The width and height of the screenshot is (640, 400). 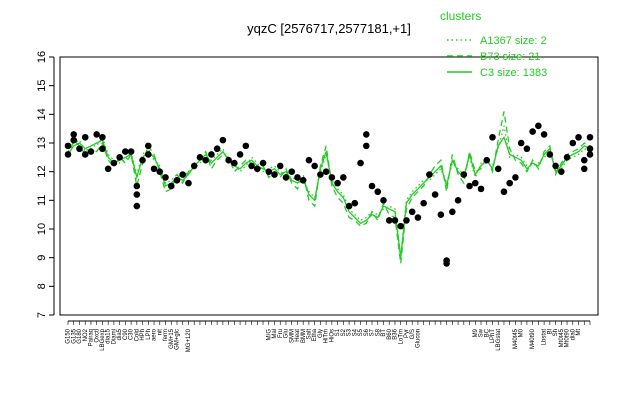 What do you see at coordinates (390, 333) in the screenshot?
I see `x-tick-label: B60` at bounding box center [390, 333].